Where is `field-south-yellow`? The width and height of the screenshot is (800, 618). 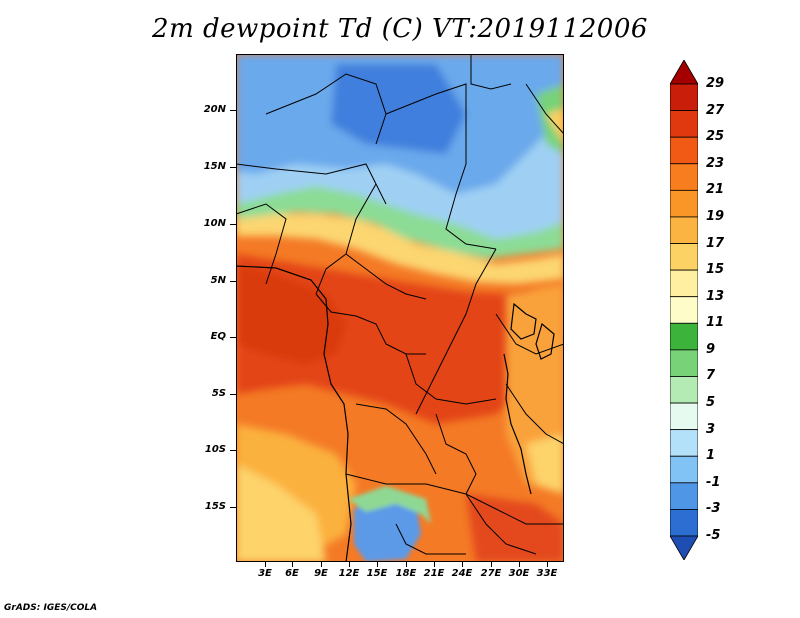
field-south-yellow is located at coordinates (281, 513).